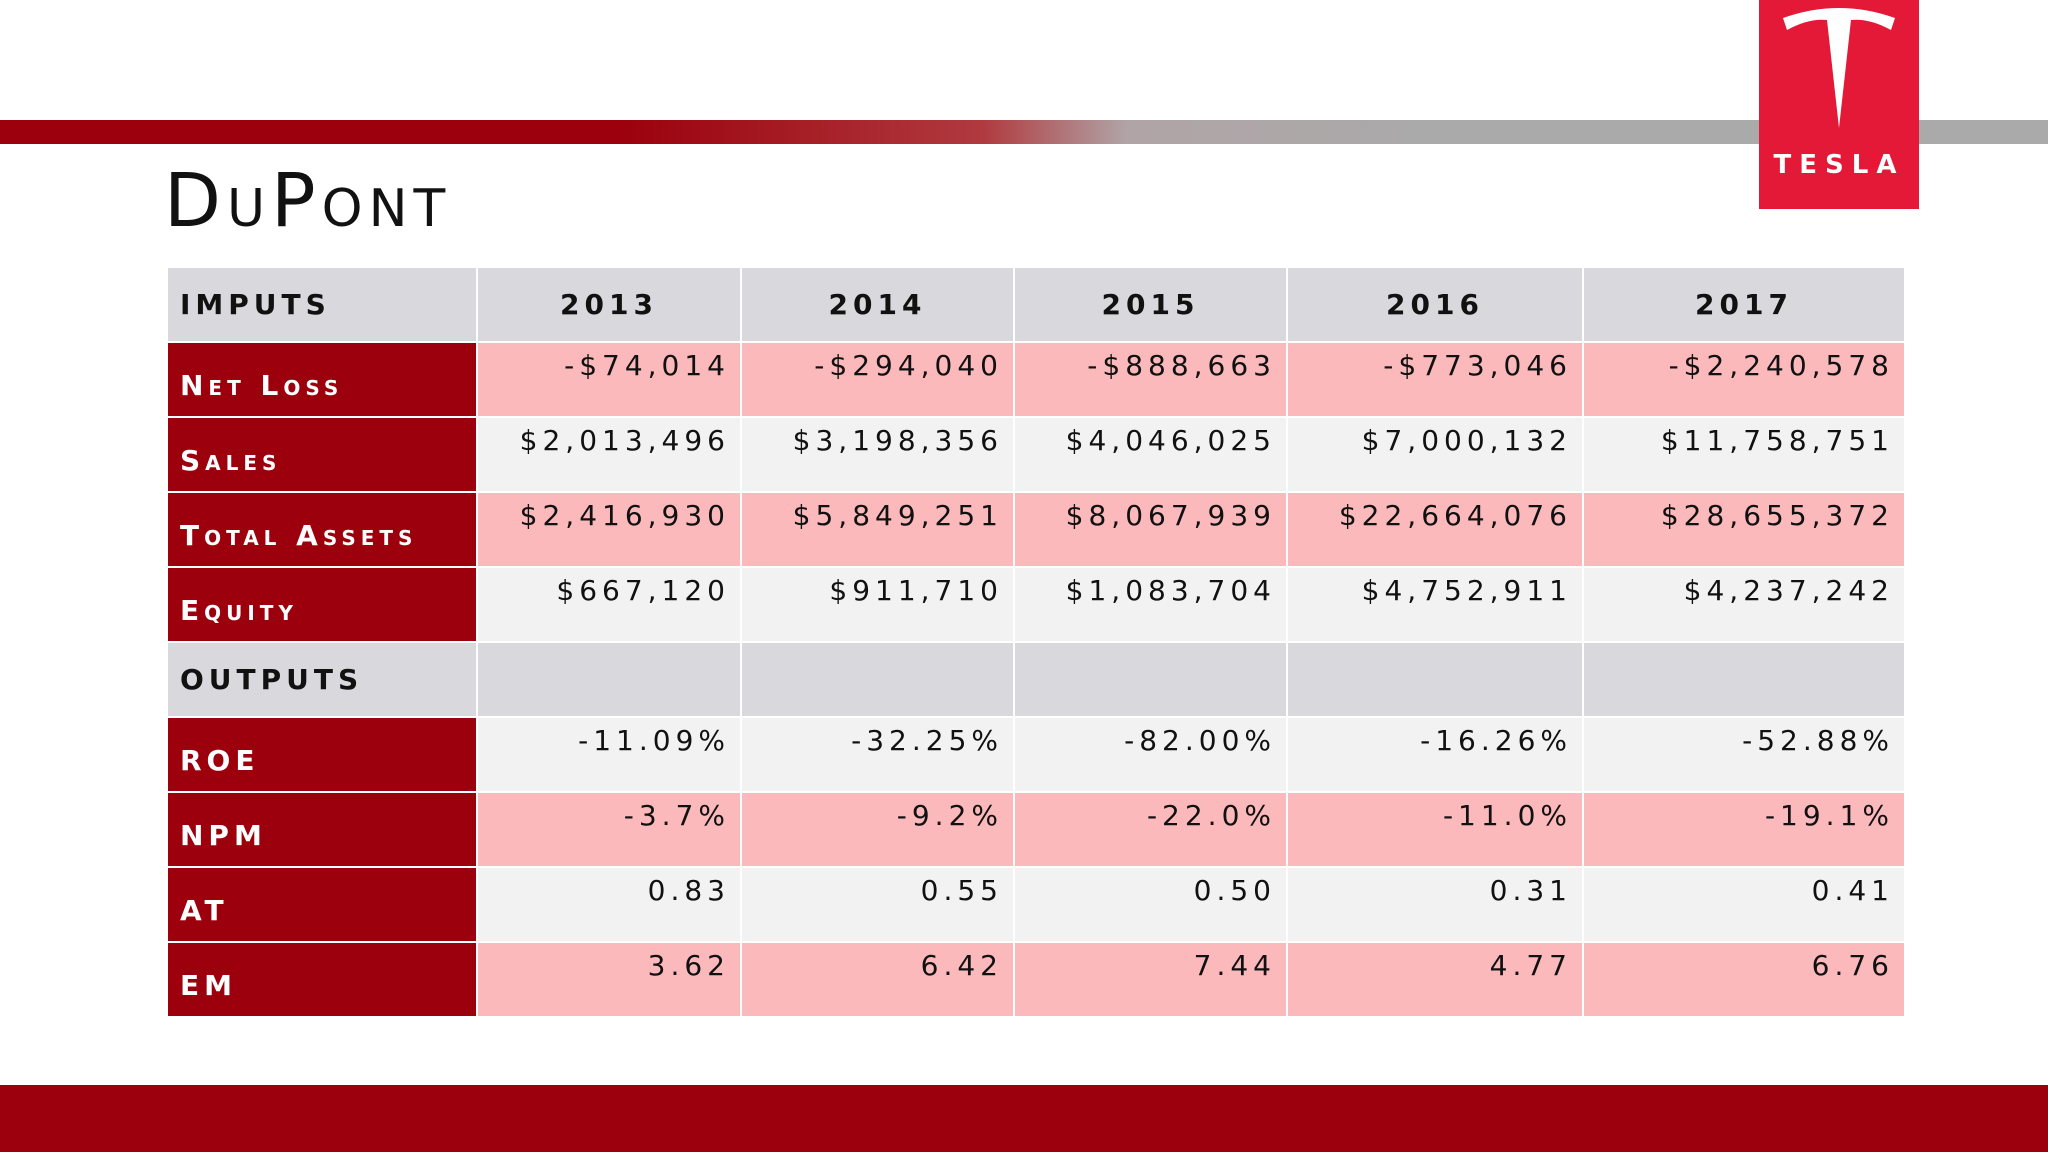  Describe the element at coordinates (877, 379) in the screenshot. I see `value-cell: -$294,040` at that location.